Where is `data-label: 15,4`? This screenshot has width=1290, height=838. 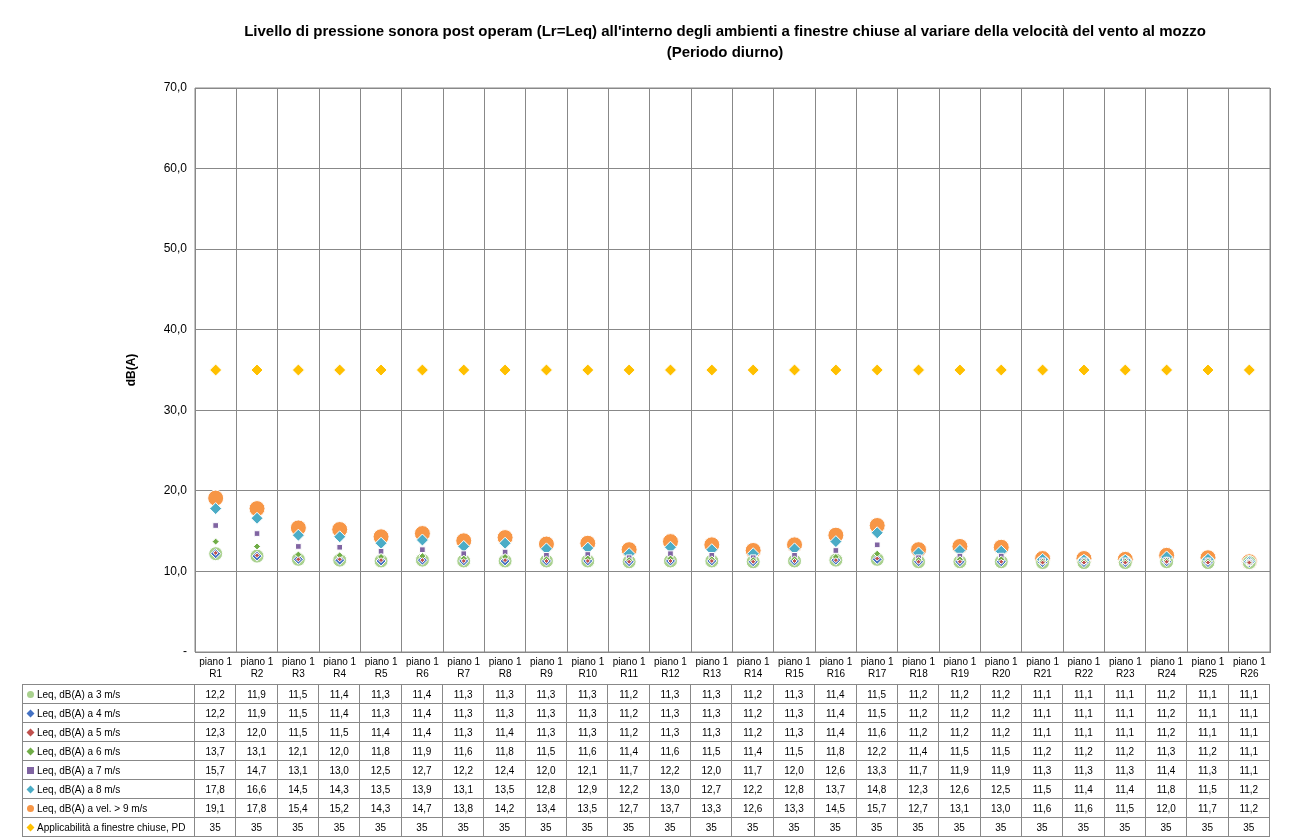 data-label: 15,4 is located at coordinates (298, 808).